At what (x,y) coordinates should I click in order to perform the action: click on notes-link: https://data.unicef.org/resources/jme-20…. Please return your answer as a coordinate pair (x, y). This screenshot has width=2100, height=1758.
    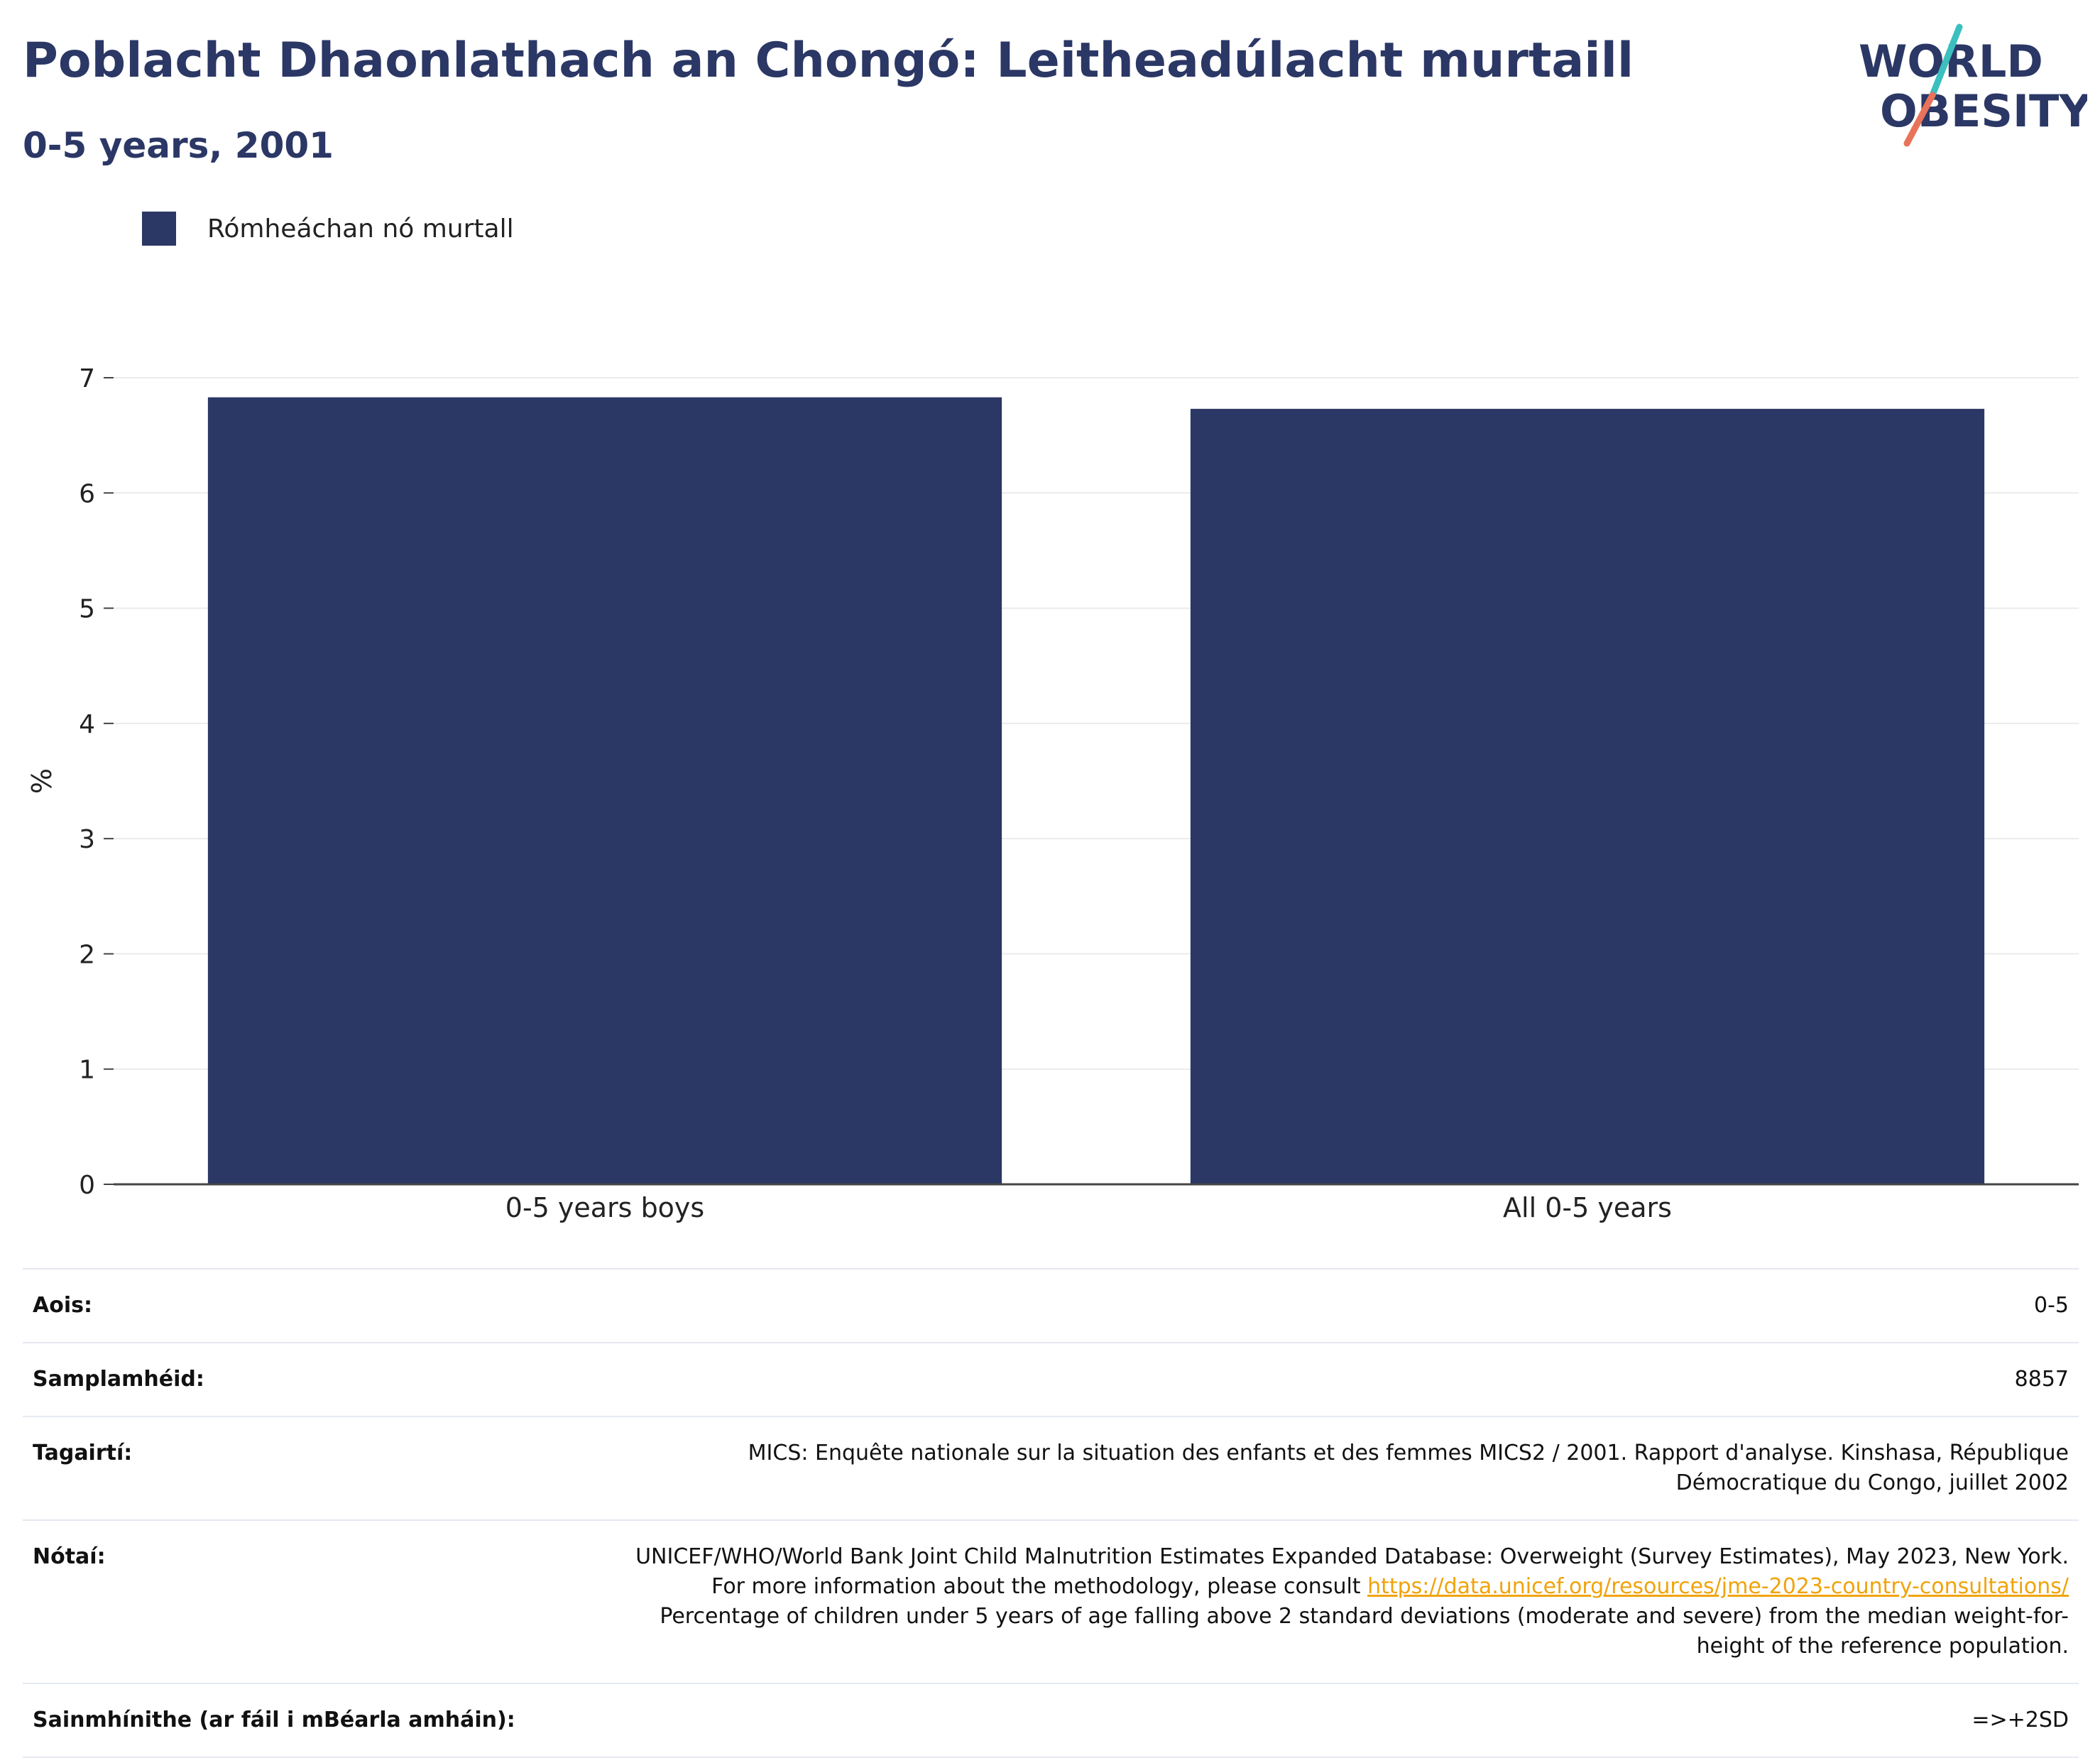
    Looking at the image, I should click on (1718, 1586).